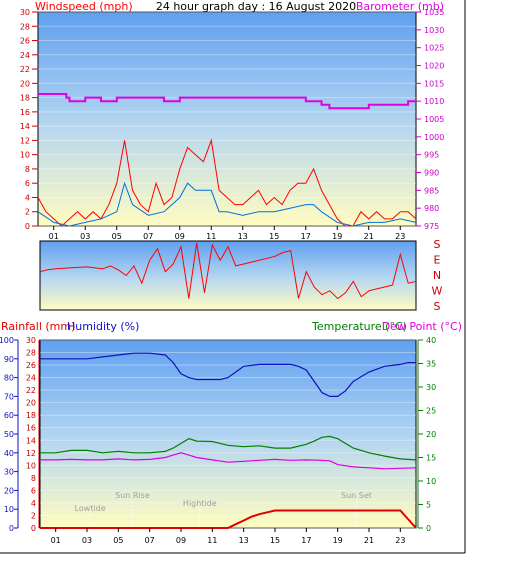 The image size is (529, 563). I want to click on temp-tick-label: 30, so click(431, 387).